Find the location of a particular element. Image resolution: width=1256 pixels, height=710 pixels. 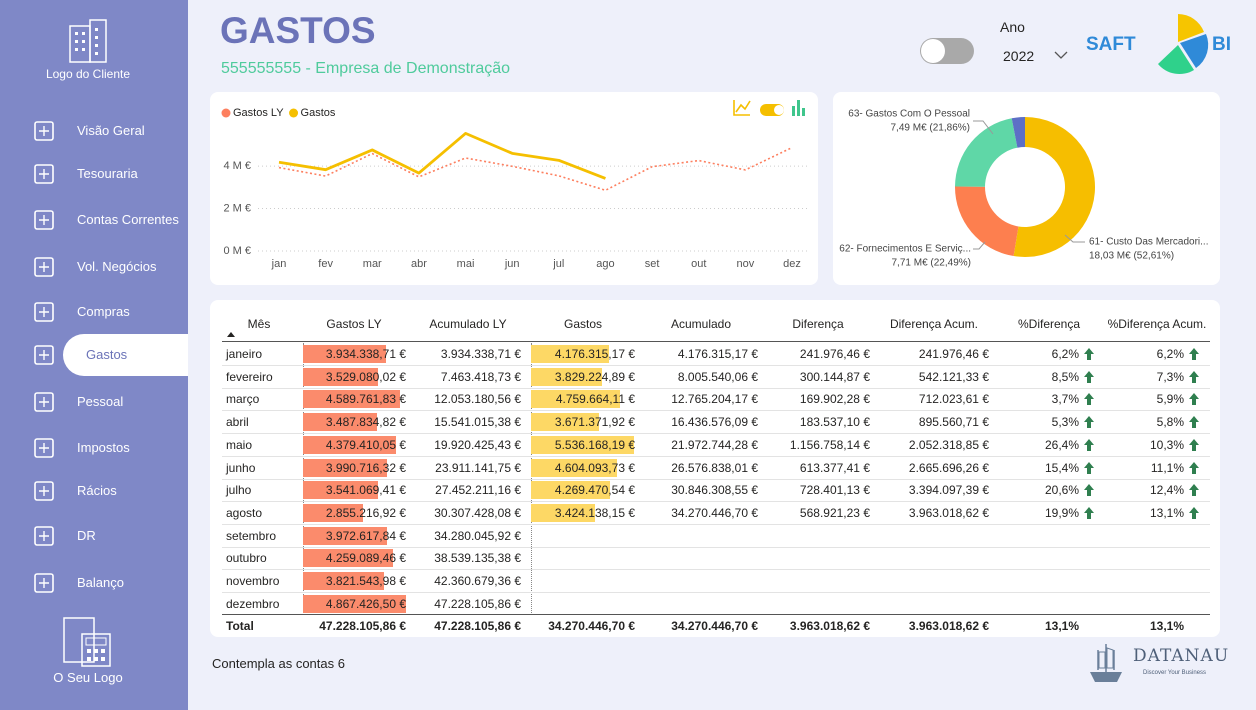

cell: 23.911.141,75 € is located at coordinates (478, 467).